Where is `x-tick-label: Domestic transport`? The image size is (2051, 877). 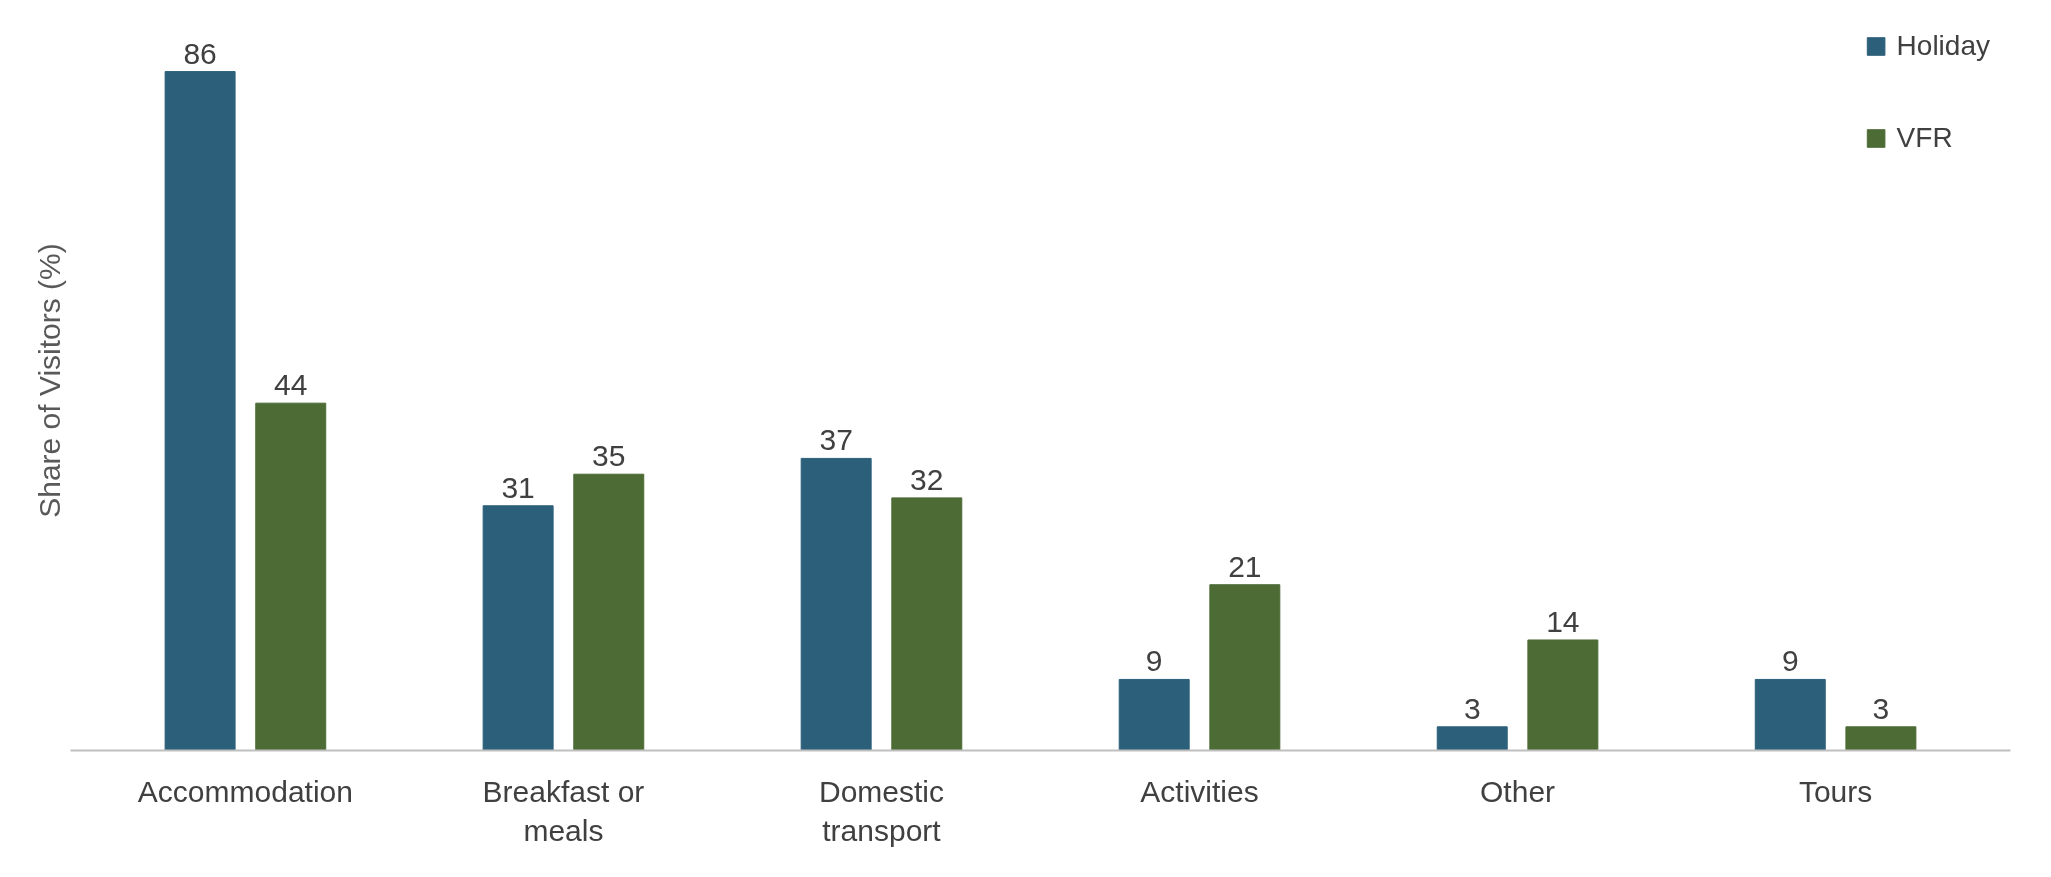
x-tick-label: Domestic transport is located at coordinates (881, 811).